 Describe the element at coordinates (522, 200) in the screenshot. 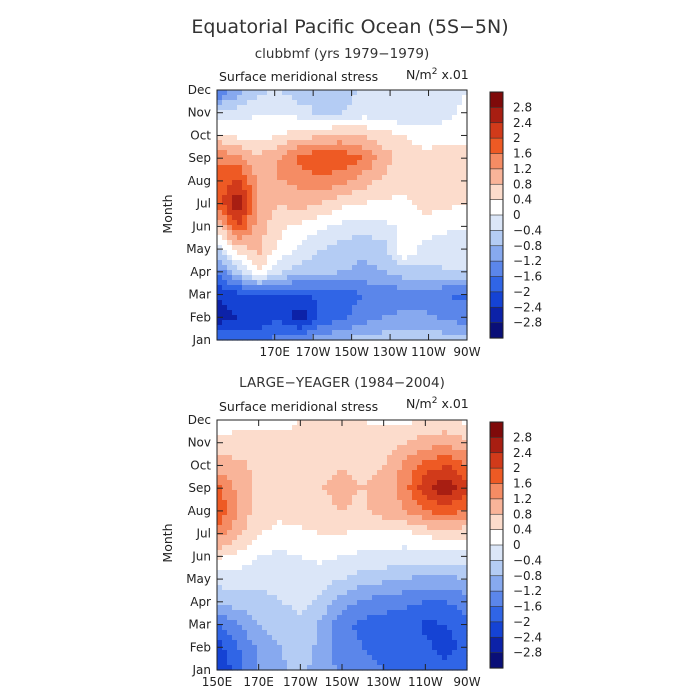

I see `colorbar-label: 0.4` at that location.